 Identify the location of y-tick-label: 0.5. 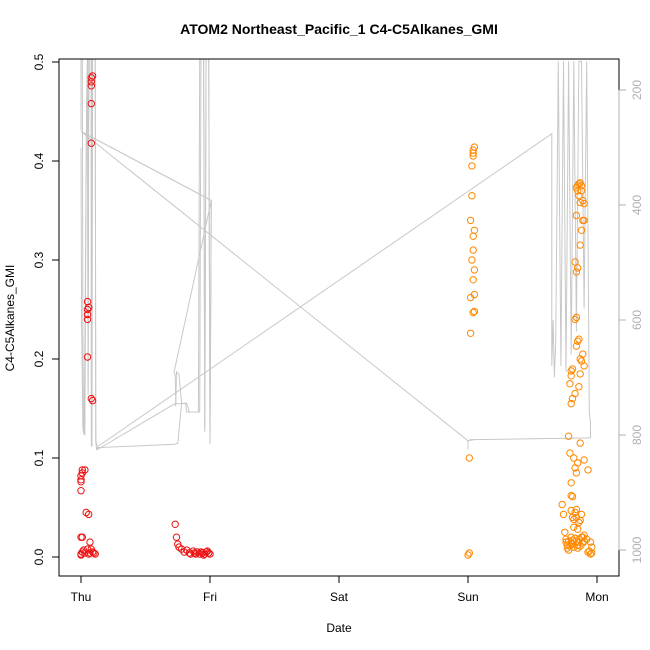
(39, 61).